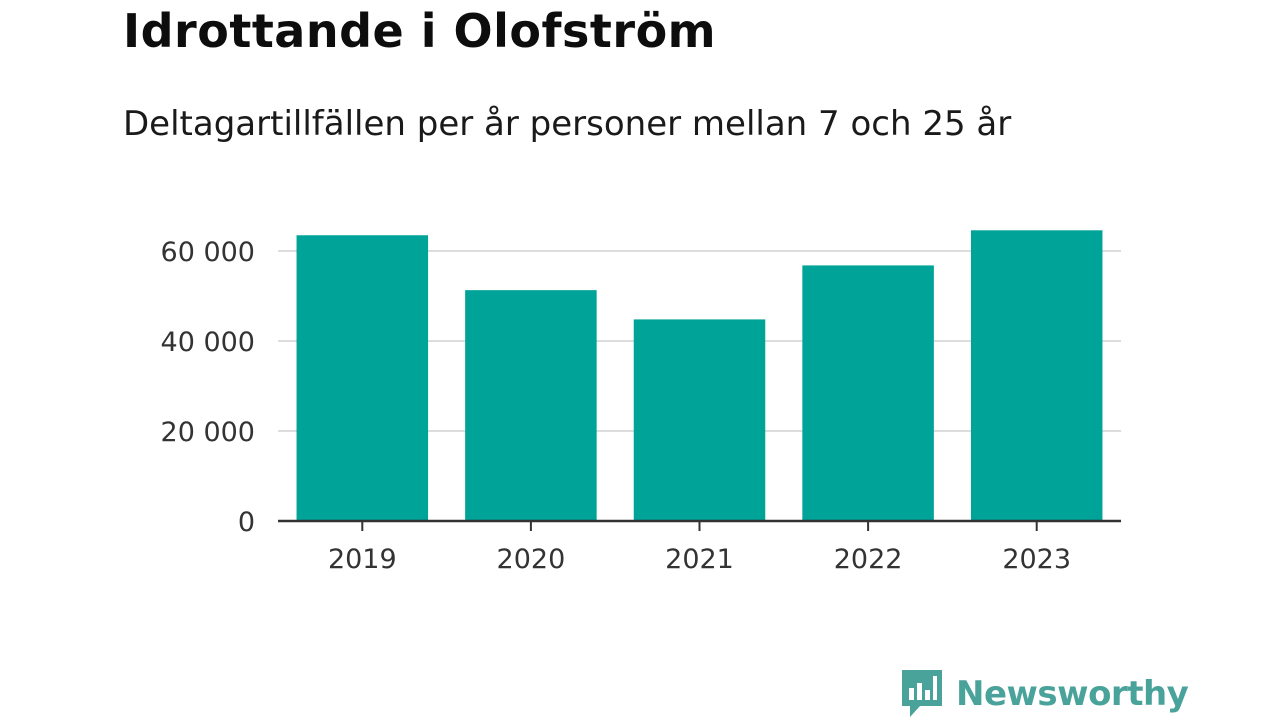 Image resolution: width=1280 pixels, height=720 pixels. What do you see at coordinates (531, 559) in the screenshot?
I see `x-tick-label: 2020` at bounding box center [531, 559].